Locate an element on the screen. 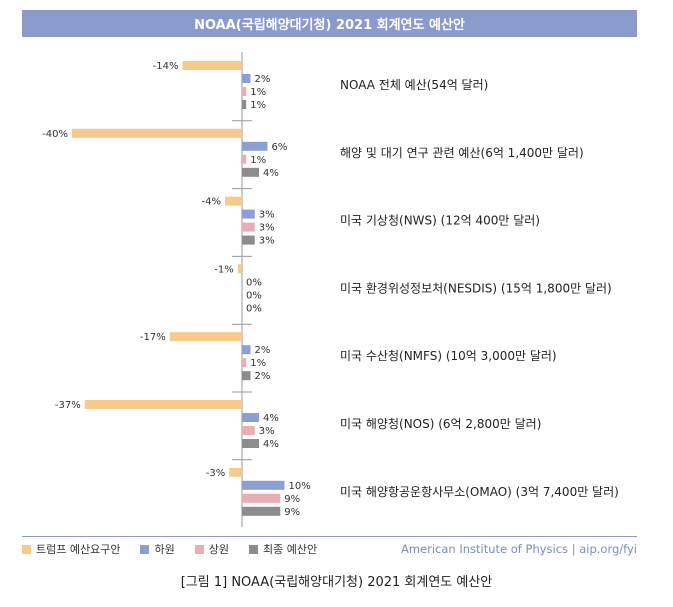 This screenshot has width=673, height=607. category-label: 미국 기상청(NWS) (12억 400만 달러) is located at coordinates (440, 221).